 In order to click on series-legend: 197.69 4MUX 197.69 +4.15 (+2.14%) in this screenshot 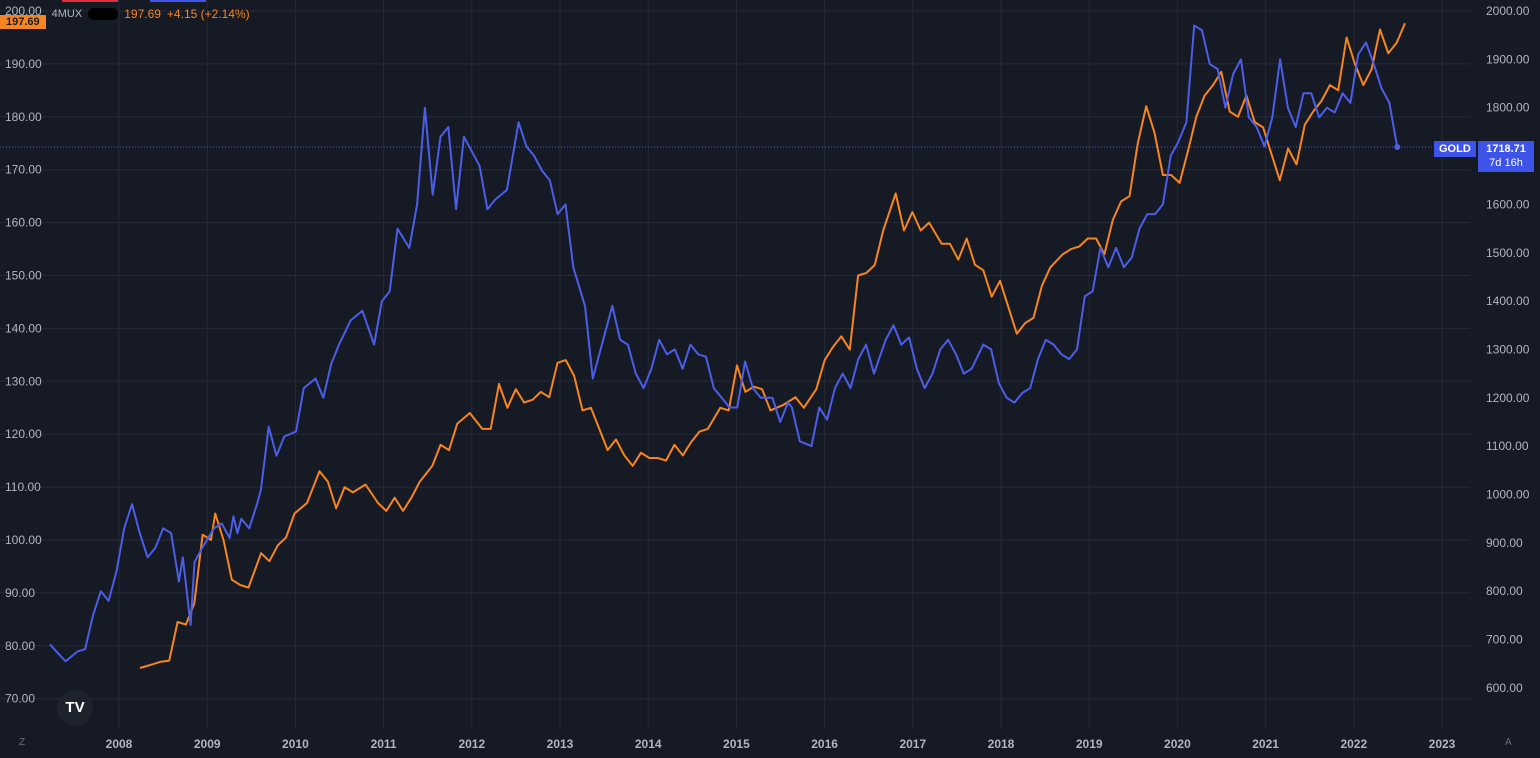, I will do `click(125, 18)`.